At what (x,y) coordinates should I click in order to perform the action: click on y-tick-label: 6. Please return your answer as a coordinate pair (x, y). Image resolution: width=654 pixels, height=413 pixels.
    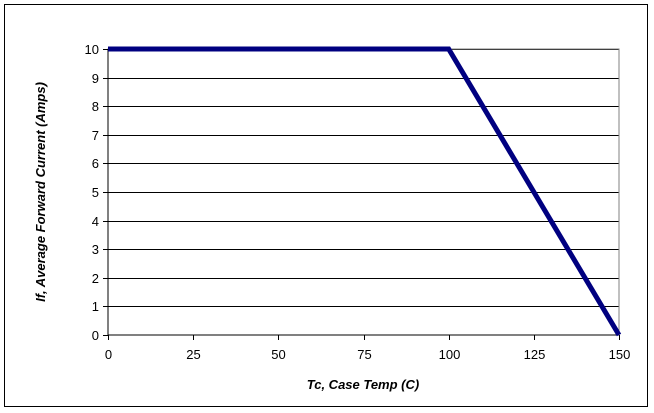
    Looking at the image, I should click on (95, 163).